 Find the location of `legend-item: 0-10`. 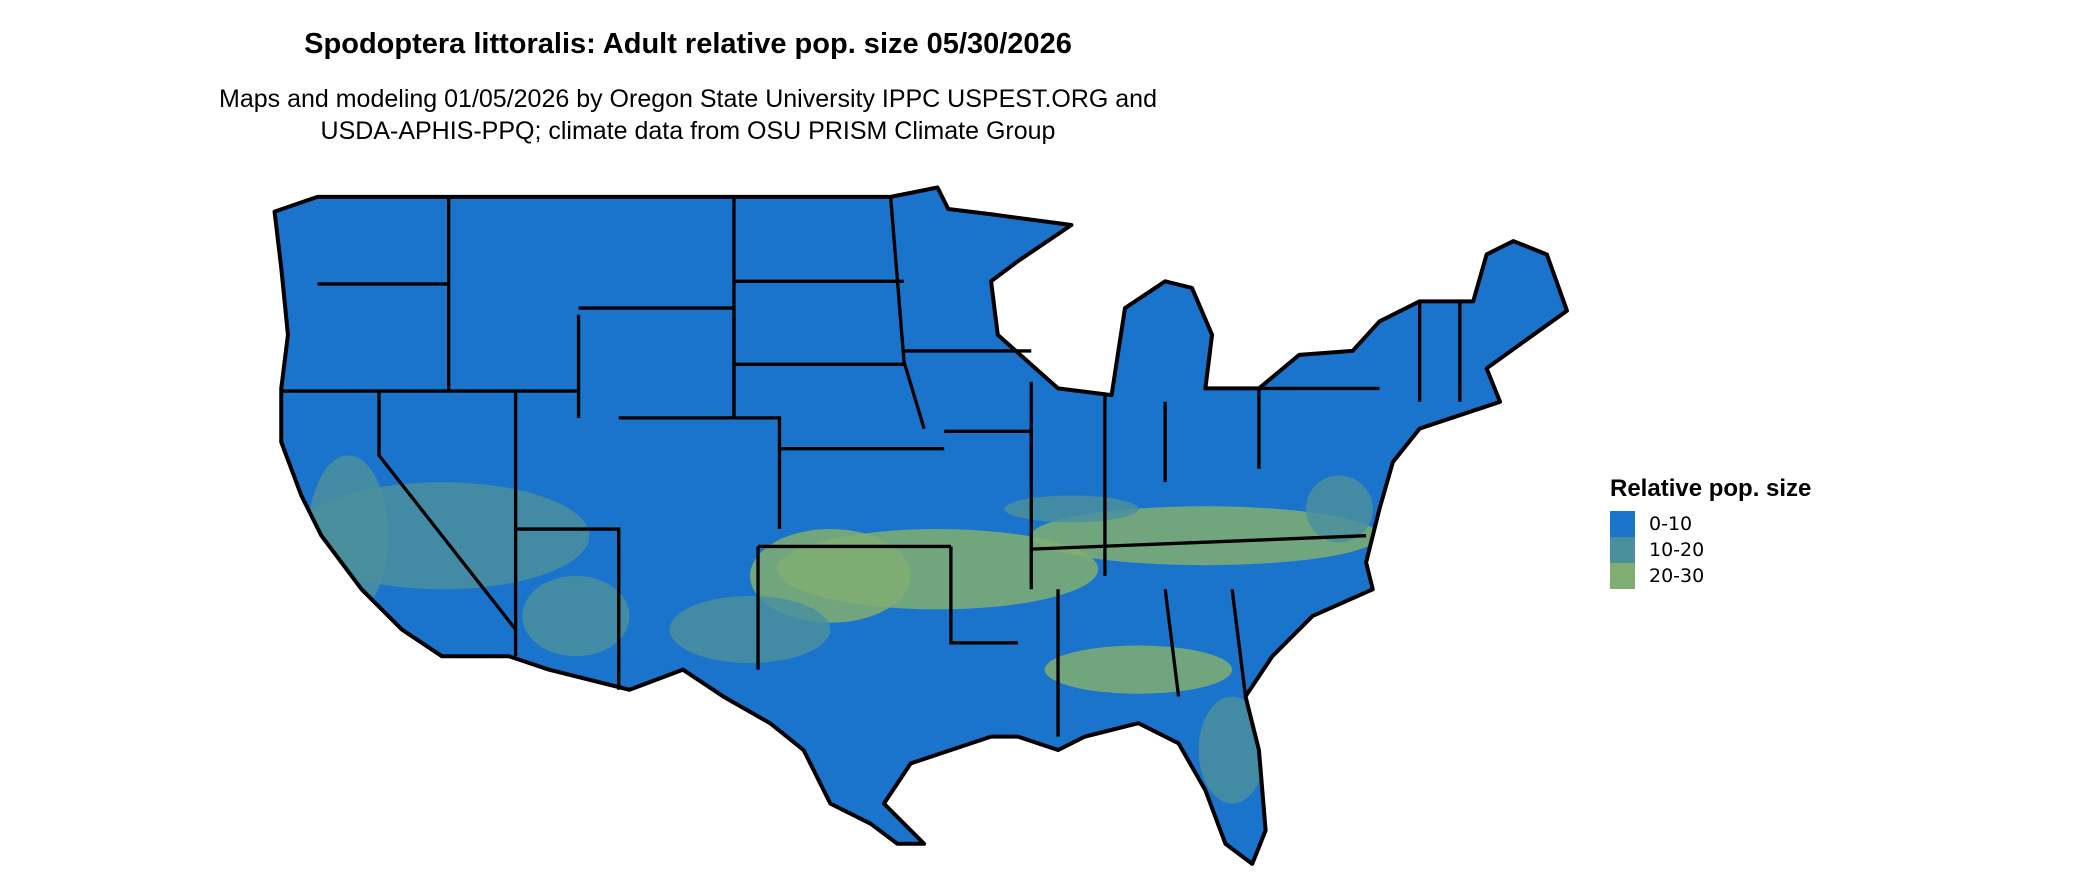

legend-item: 0-10 is located at coordinates (1710, 524).